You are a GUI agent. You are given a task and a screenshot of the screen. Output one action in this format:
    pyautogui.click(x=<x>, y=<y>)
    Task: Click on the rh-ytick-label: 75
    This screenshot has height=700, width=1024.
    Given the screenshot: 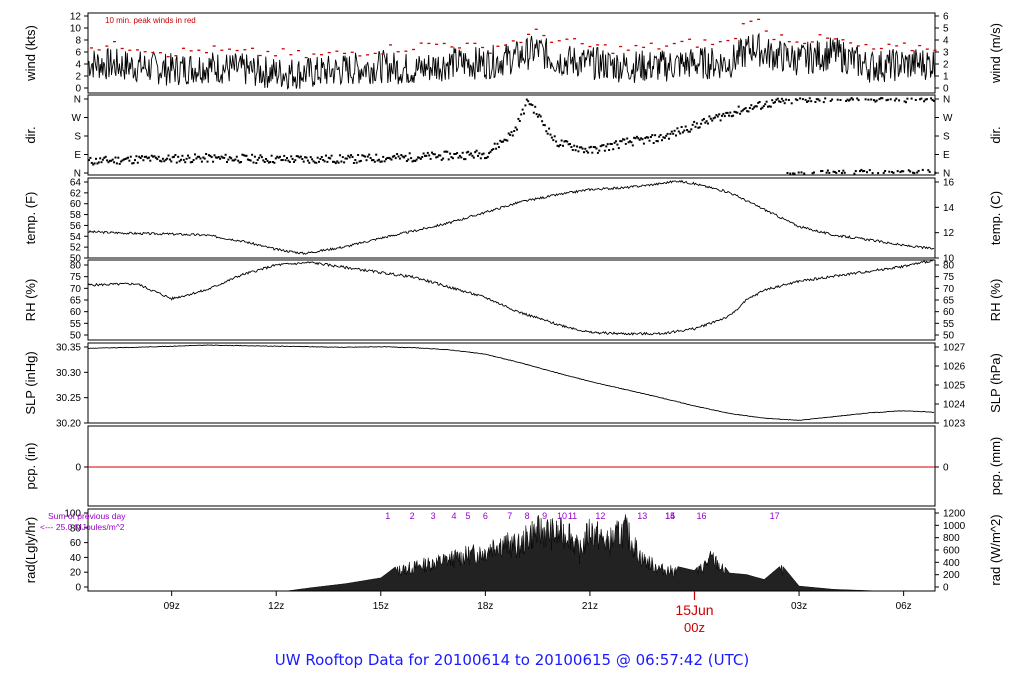 What is the action you would take?
    pyautogui.click(x=76, y=277)
    